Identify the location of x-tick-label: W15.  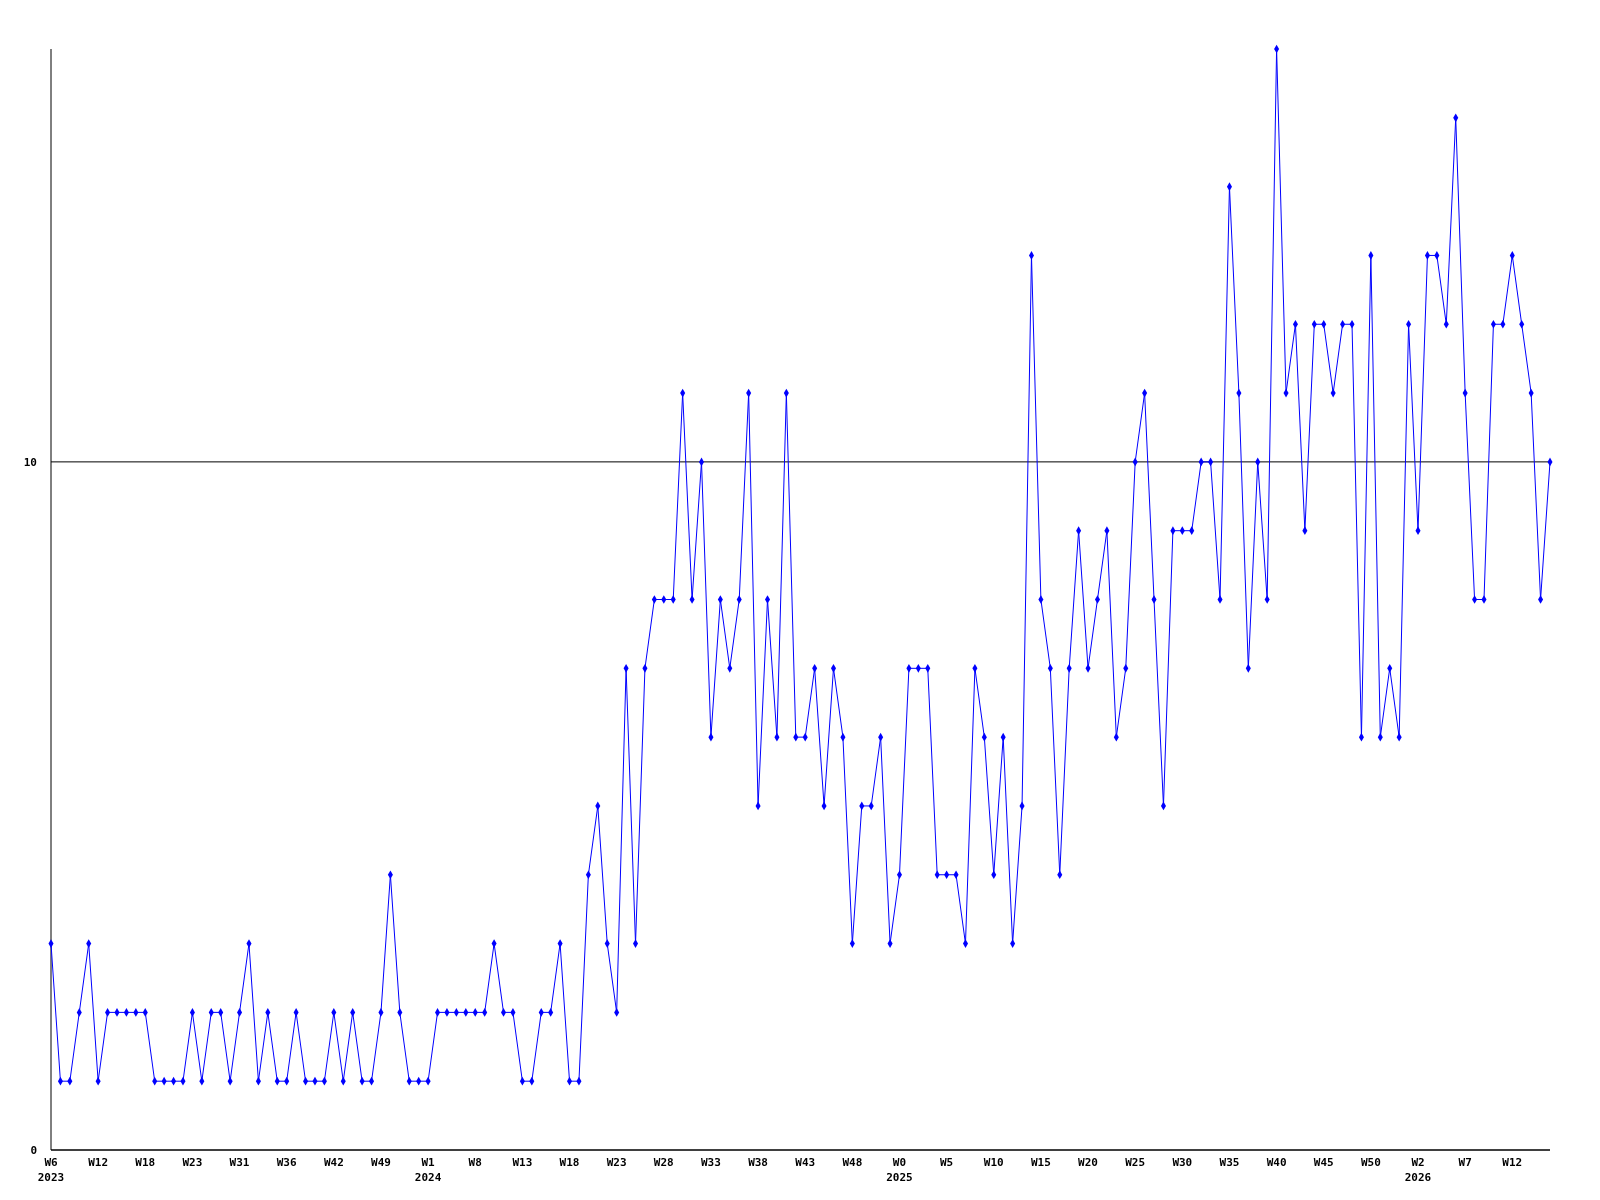
(1040, 1162).